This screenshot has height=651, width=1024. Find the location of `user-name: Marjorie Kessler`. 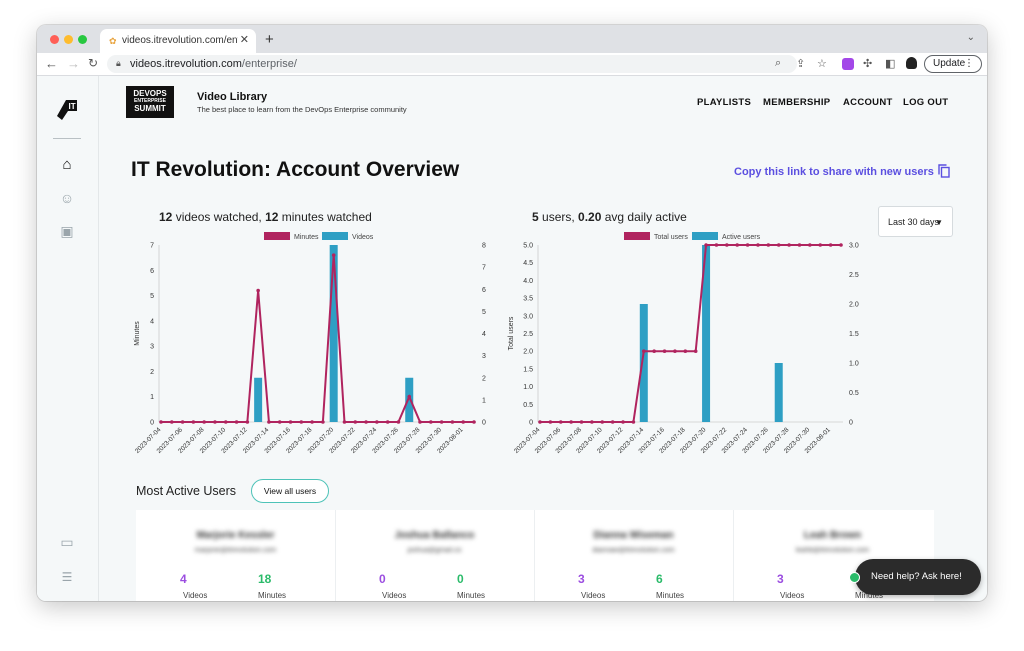

user-name: Marjorie Kessler is located at coordinates (235, 535).